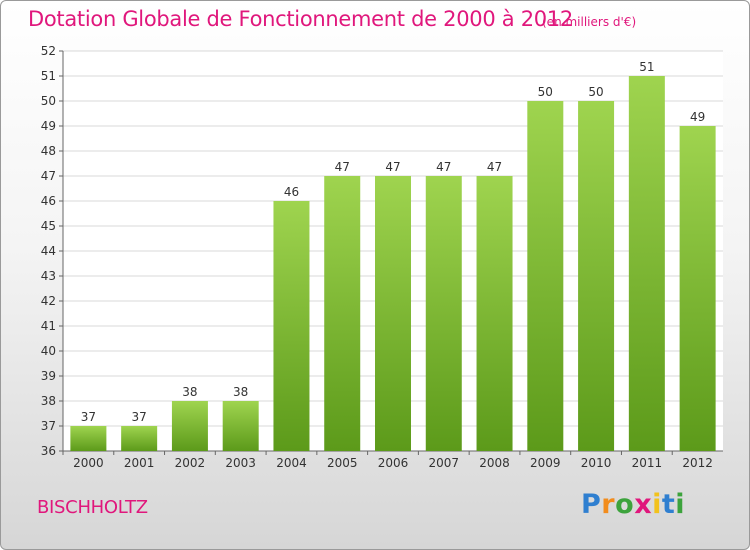 This screenshot has height=550, width=750. Describe the element at coordinates (48, 376) in the screenshot. I see `y-tick-label: 39` at that location.